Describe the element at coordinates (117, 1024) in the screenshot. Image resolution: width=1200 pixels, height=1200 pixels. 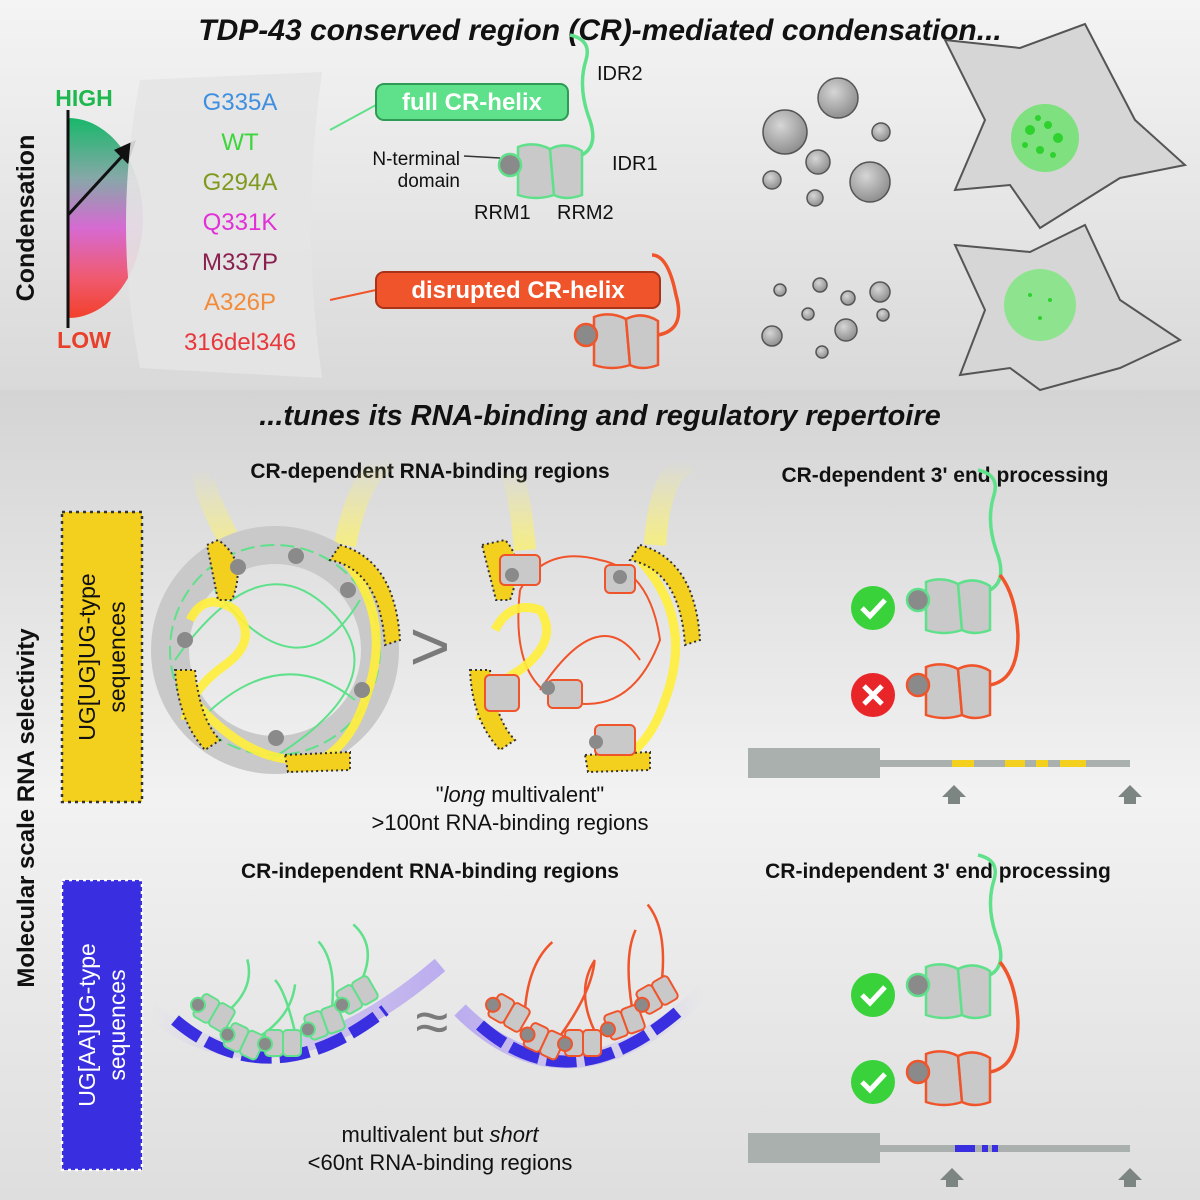
I see `aa-box-line2: sequences` at that location.